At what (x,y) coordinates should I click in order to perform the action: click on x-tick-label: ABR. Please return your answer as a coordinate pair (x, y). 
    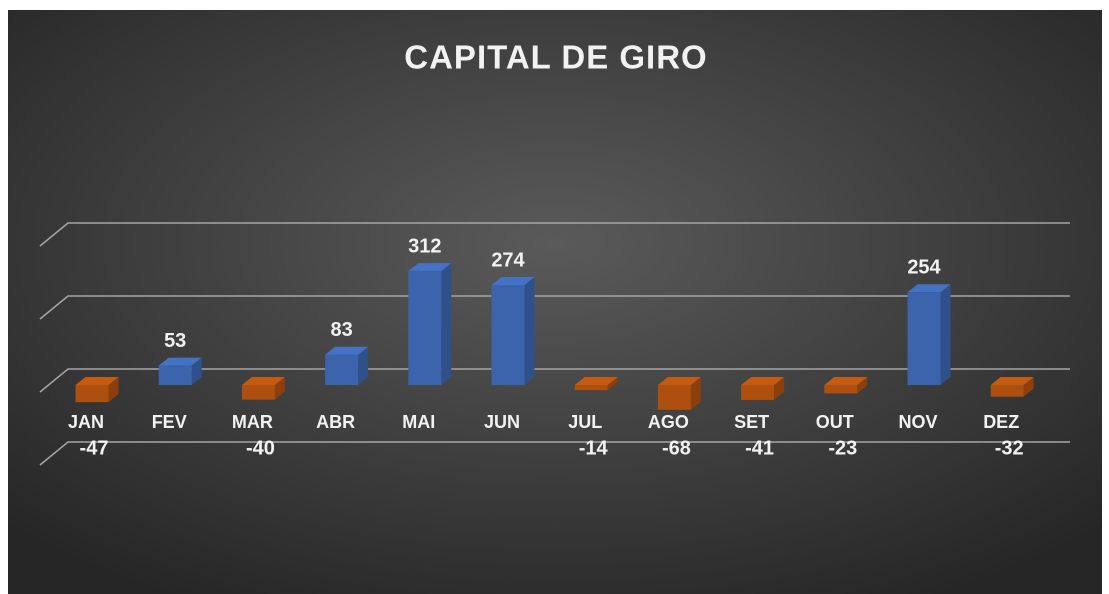
    Looking at the image, I should click on (335, 422).